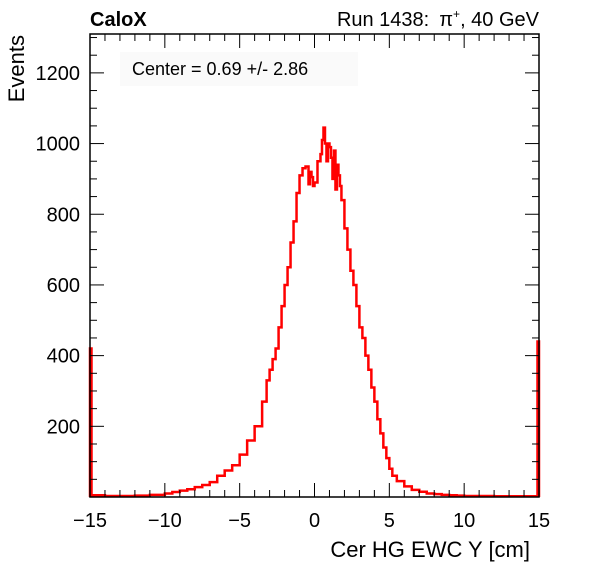 Image resolution: width=596 pixels, height=572 pixels. What do you see at coordinates (16, 68) in the screenshot?
I see `y-axis-title: Events` at bounding box center [16, 68].